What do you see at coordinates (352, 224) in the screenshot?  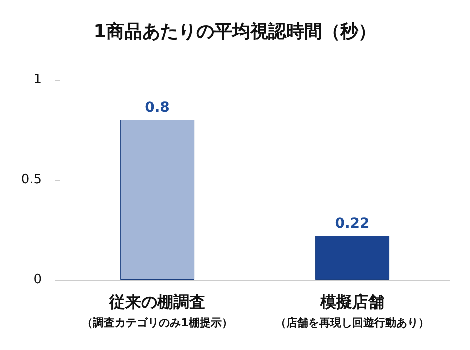 I see `data-label: 0.22` at bounding box center [352, 224].